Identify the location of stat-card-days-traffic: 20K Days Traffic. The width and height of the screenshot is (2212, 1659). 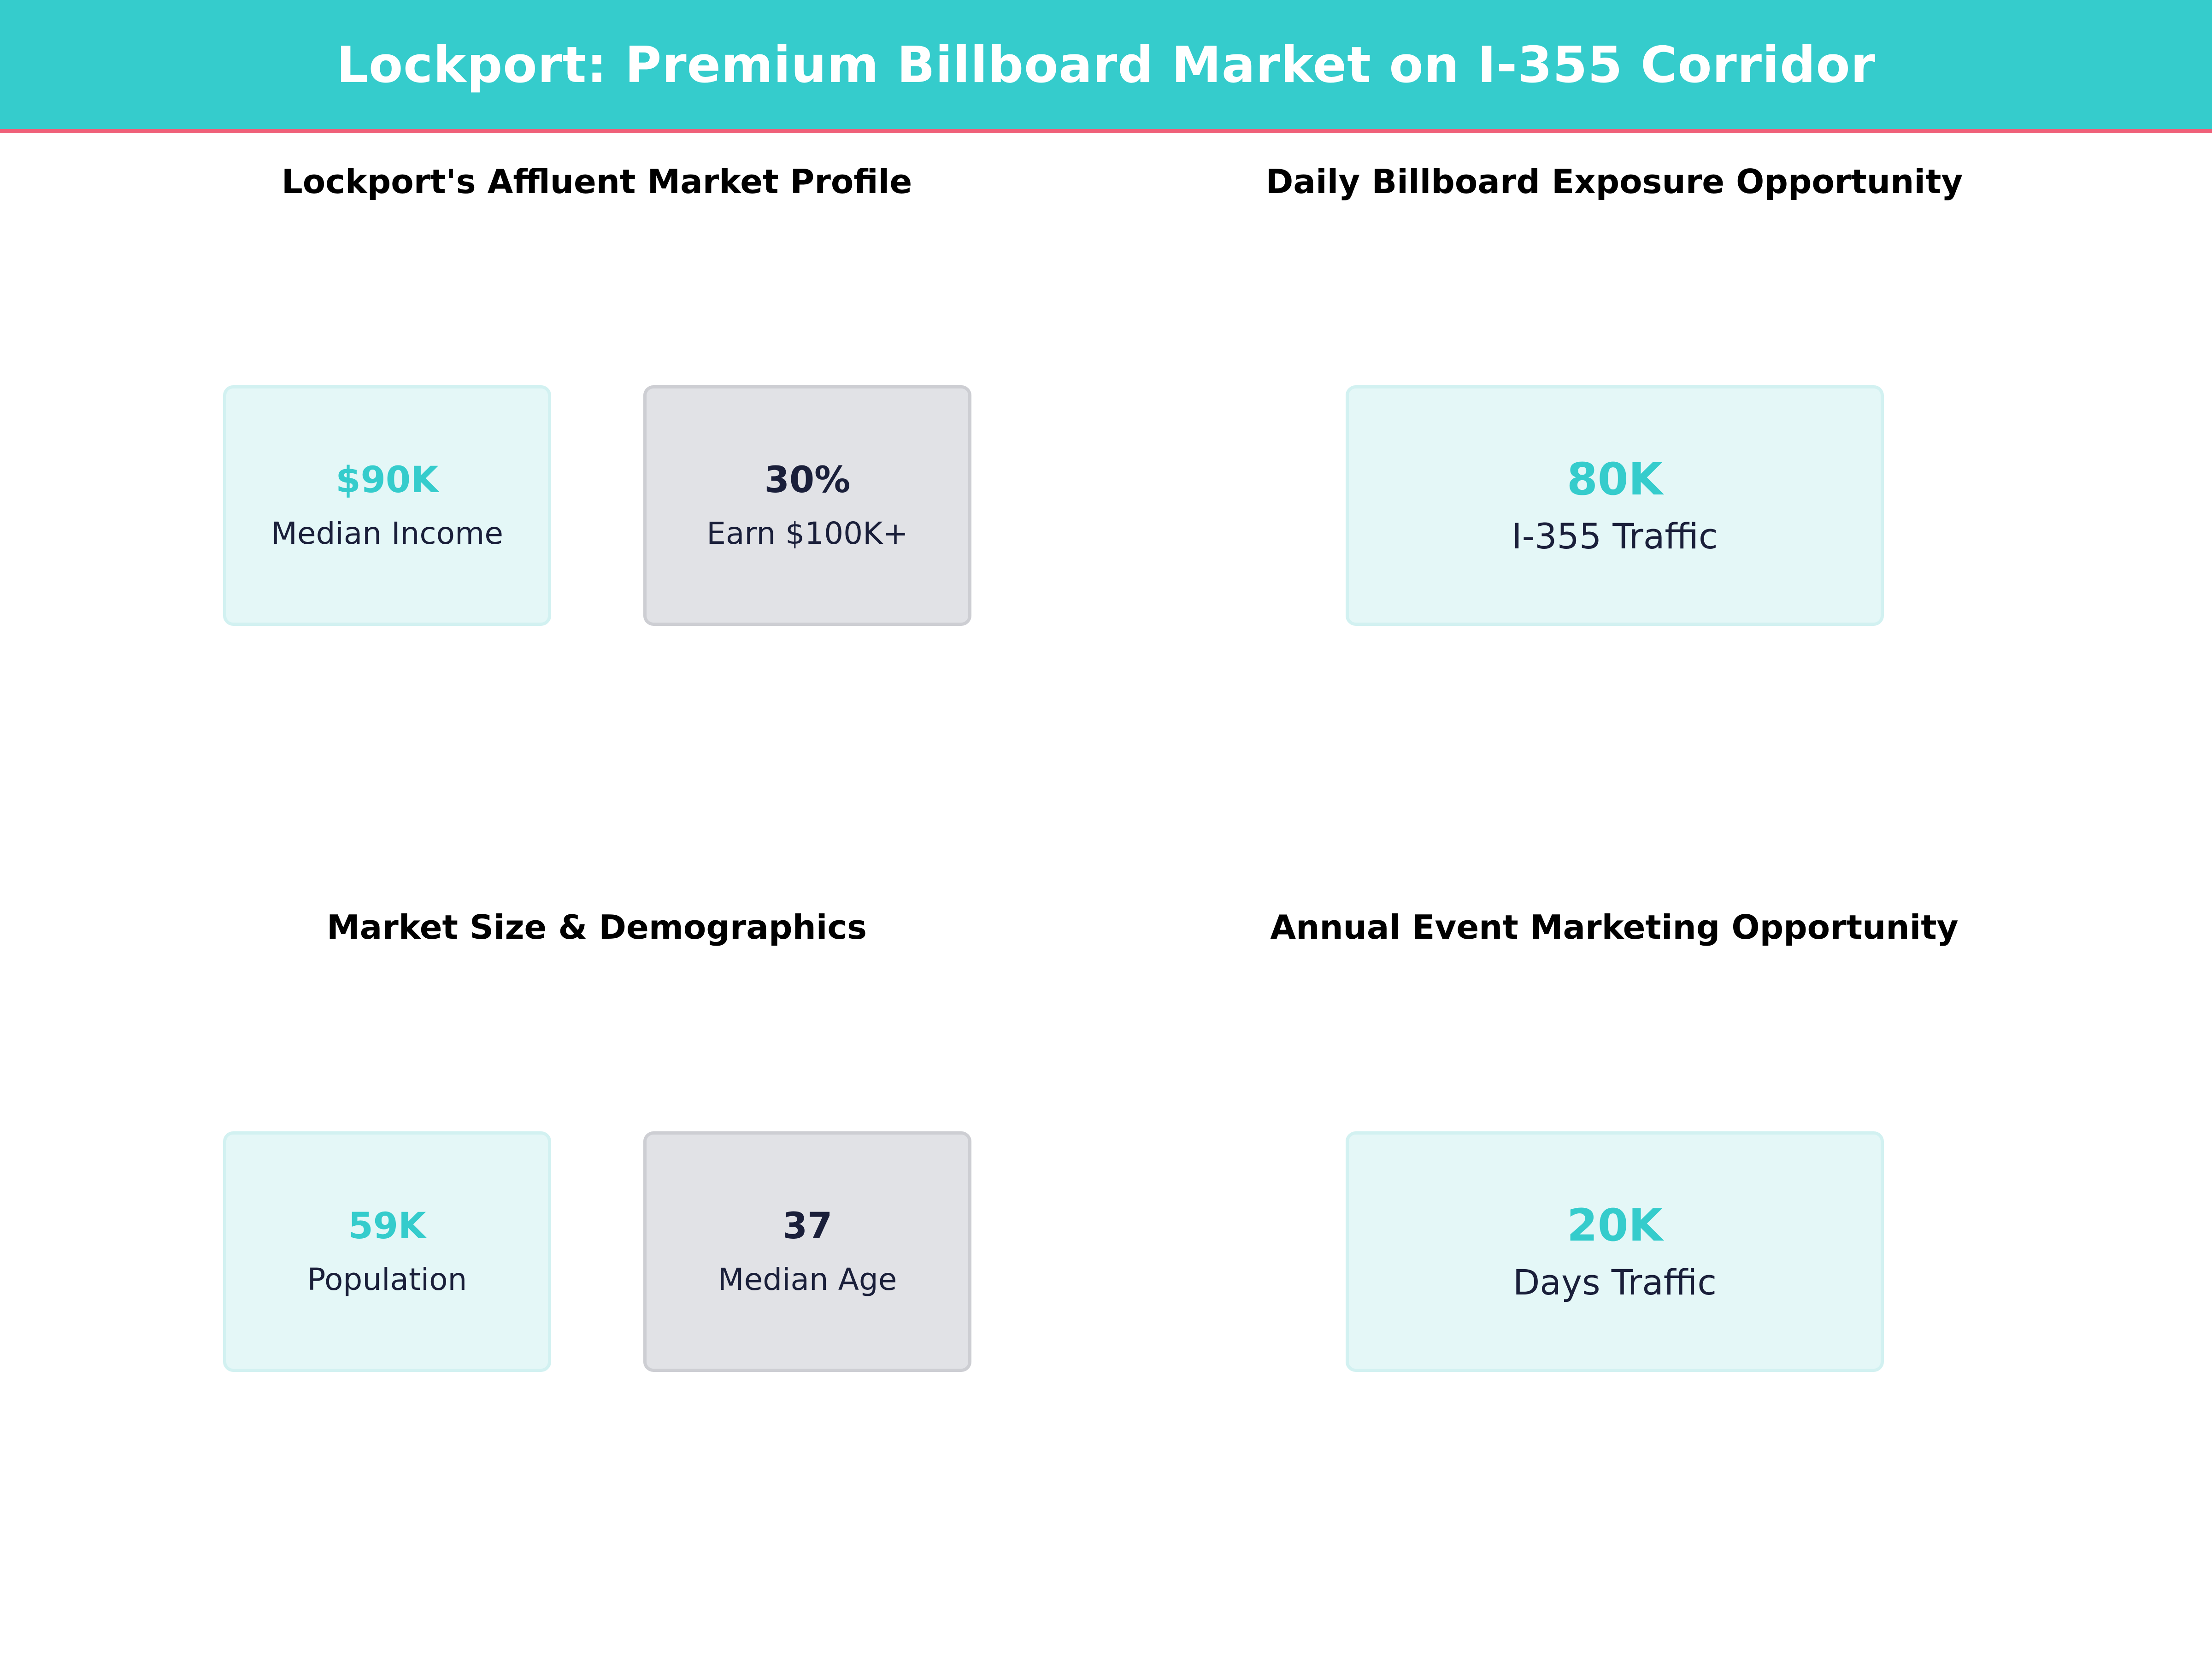
(1615, 1251).